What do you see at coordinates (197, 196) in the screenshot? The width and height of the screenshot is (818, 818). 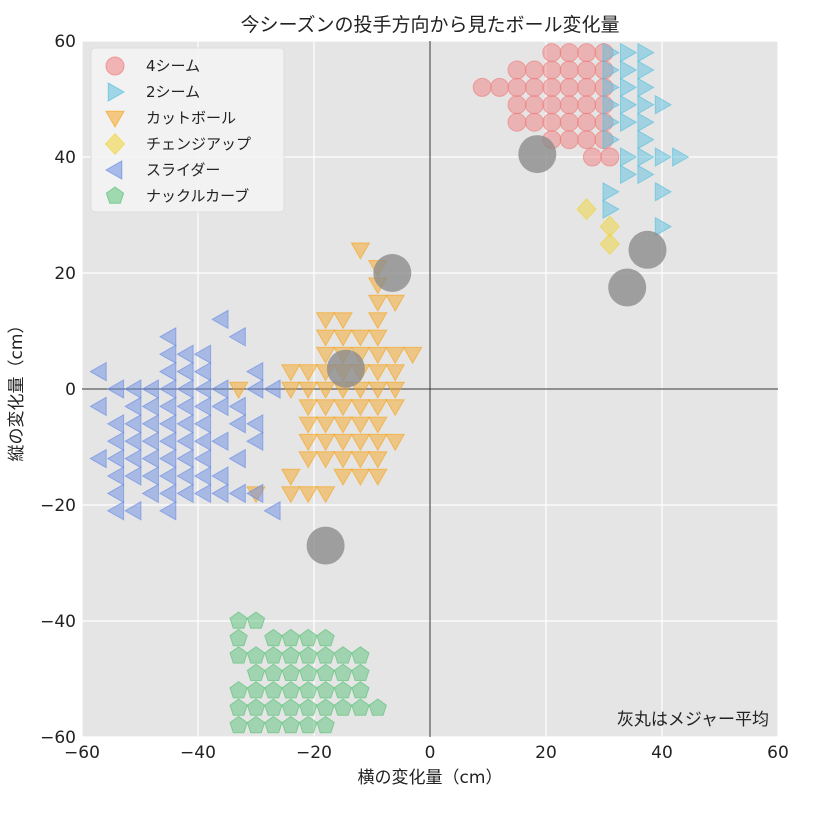 I see `legend-label: ナックルカーブ` at bounding box center [197, 196].